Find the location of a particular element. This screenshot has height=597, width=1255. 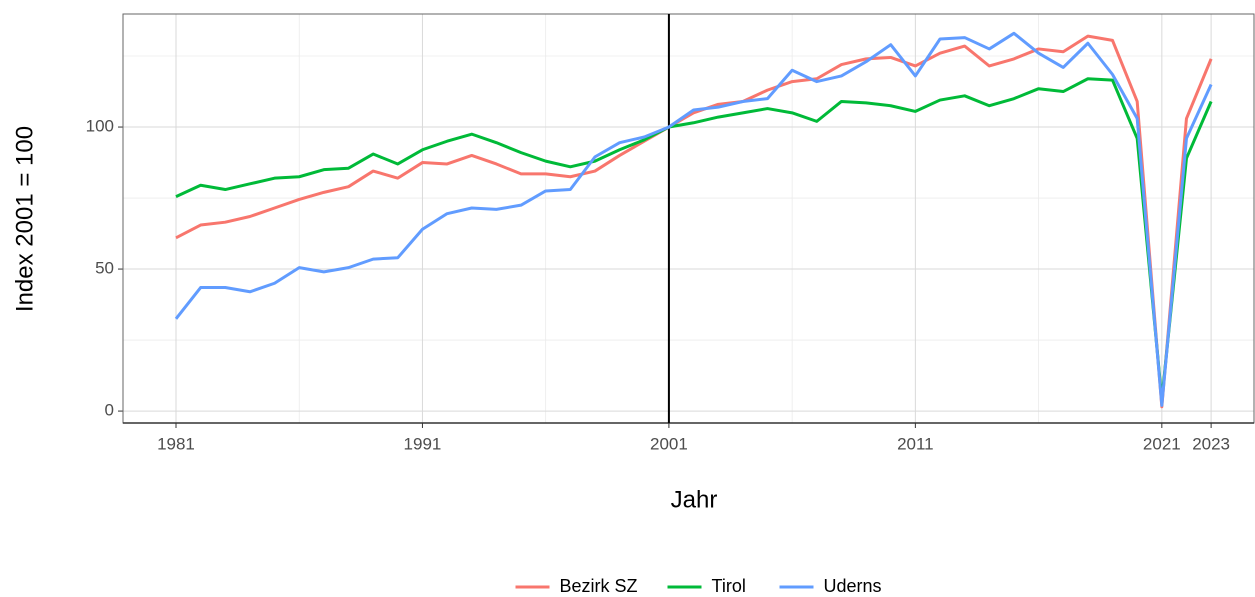

x-tick-label: 2011 is located at coordinates (915, 443).